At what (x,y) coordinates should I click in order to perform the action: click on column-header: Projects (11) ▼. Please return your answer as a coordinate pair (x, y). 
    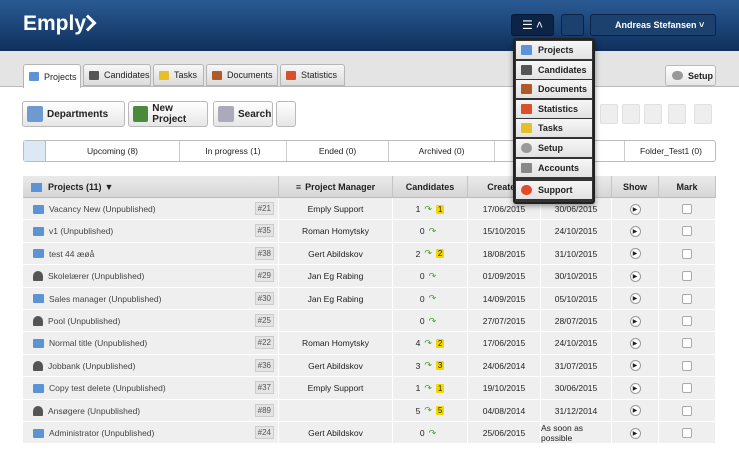
    Looking at the image, I should click on (151, 187).